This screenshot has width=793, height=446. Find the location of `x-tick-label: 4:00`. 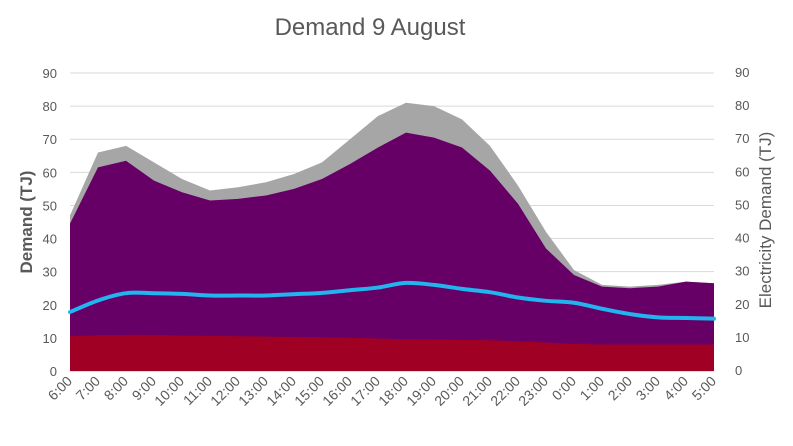

x-tick-label: 4:00 is located at coordinates (676, 388).